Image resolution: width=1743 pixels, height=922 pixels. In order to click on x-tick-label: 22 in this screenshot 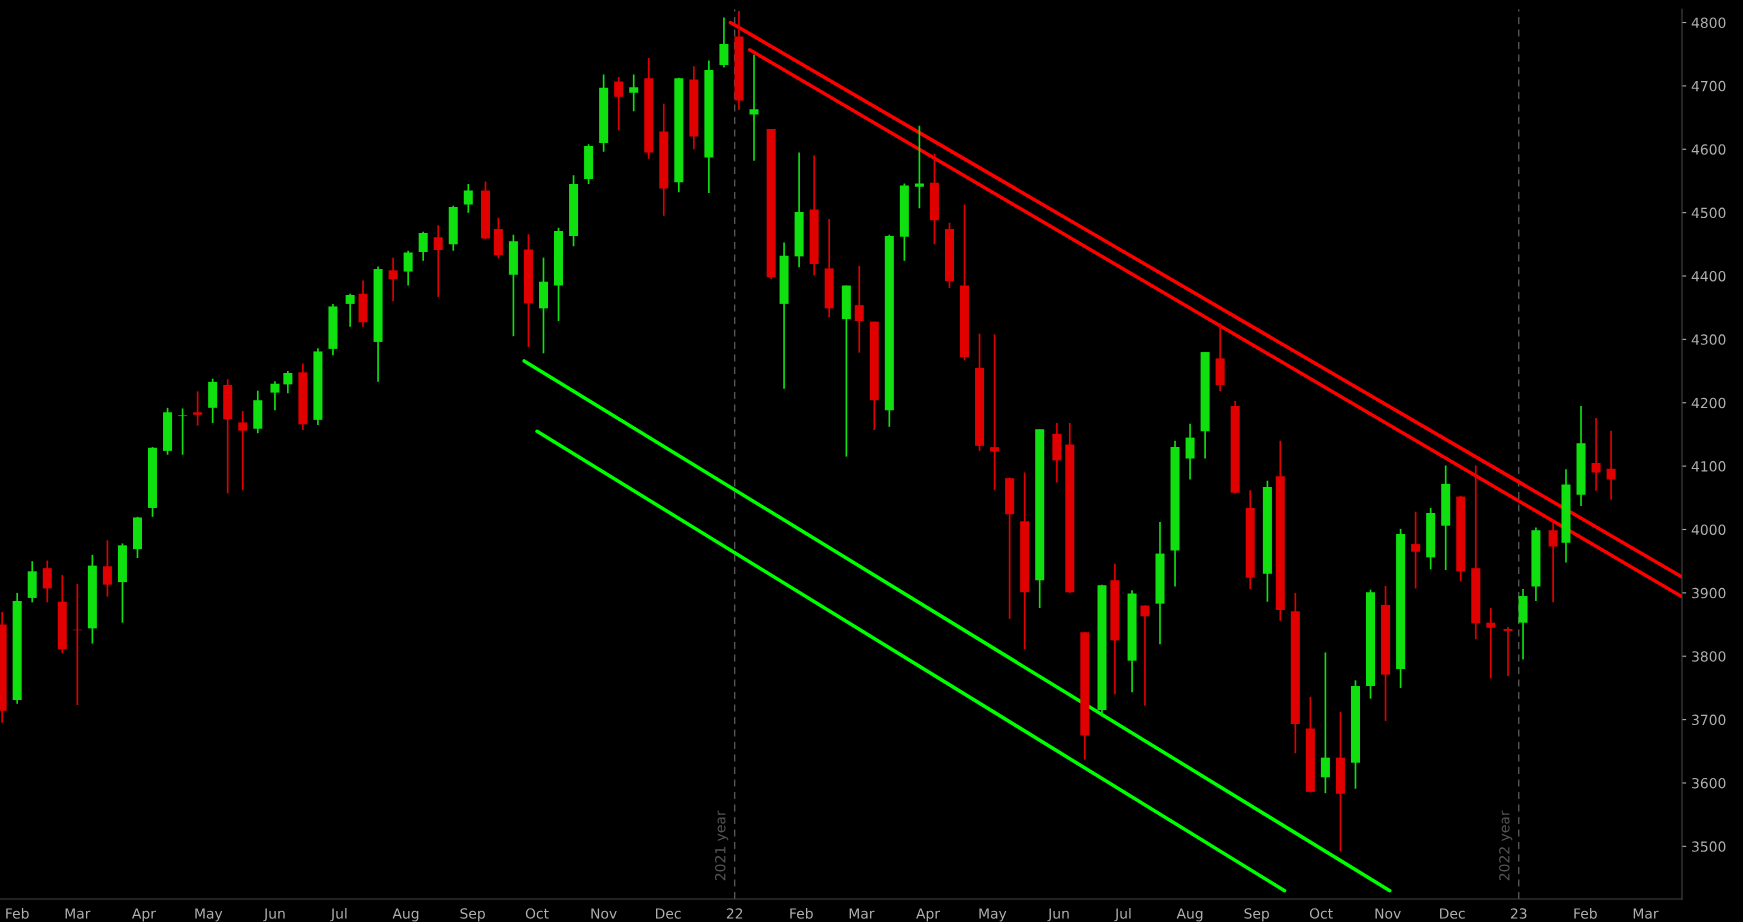, I will do `click(734, 913)`.